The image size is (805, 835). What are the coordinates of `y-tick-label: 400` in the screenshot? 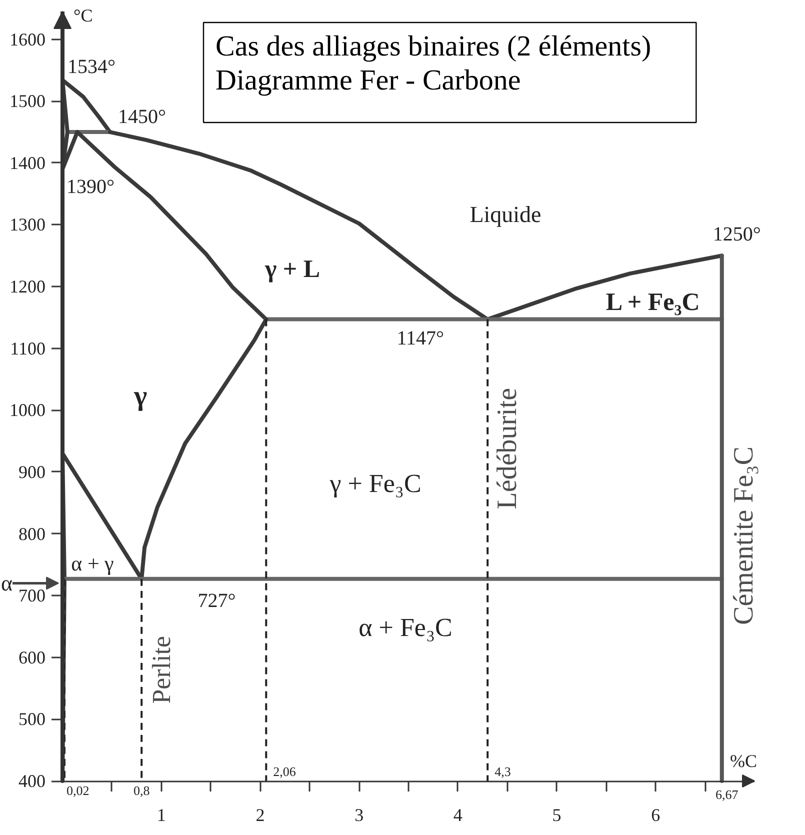 It's located at (32, 781).